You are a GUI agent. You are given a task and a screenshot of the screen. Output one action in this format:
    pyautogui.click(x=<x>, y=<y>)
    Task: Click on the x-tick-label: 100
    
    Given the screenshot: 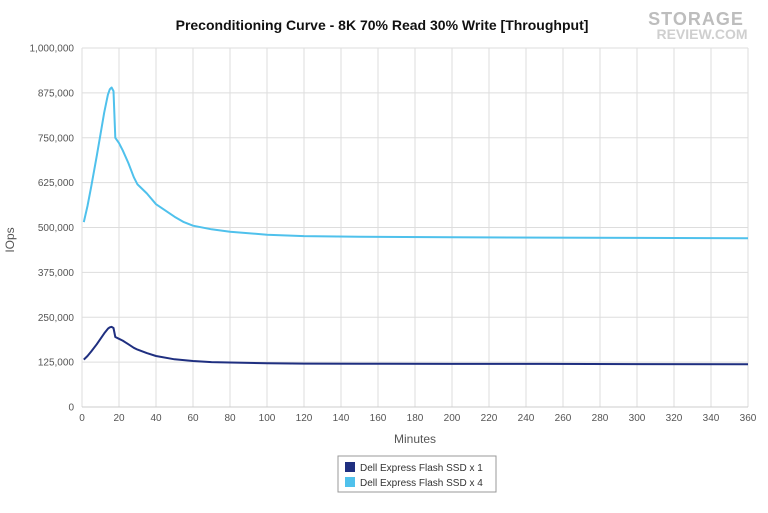 What is the action you would take?
    pyautogui.click(x=267, y=418)
    